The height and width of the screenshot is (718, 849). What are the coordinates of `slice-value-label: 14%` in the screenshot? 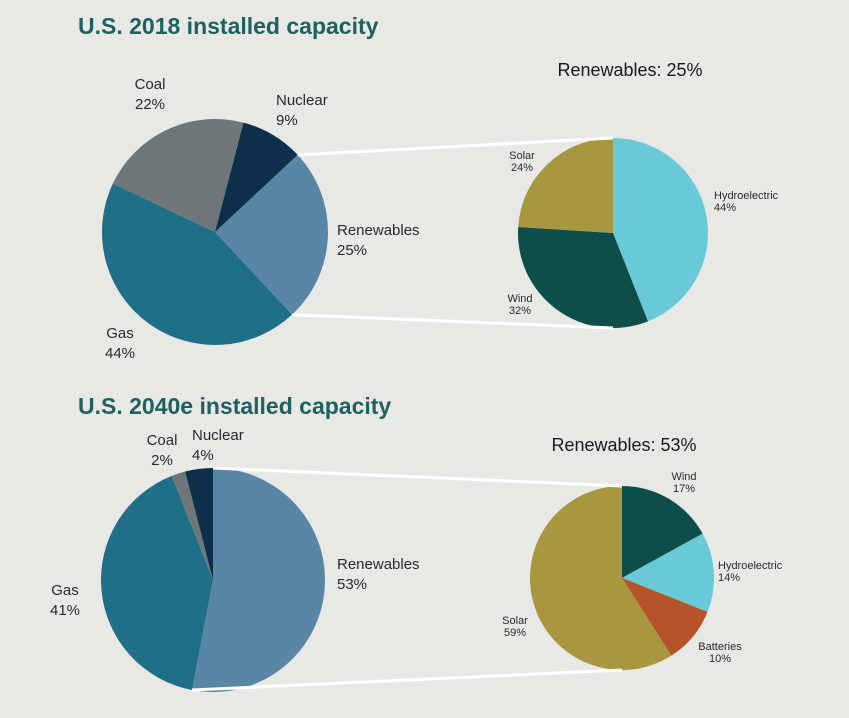 It's located at (729, 578).